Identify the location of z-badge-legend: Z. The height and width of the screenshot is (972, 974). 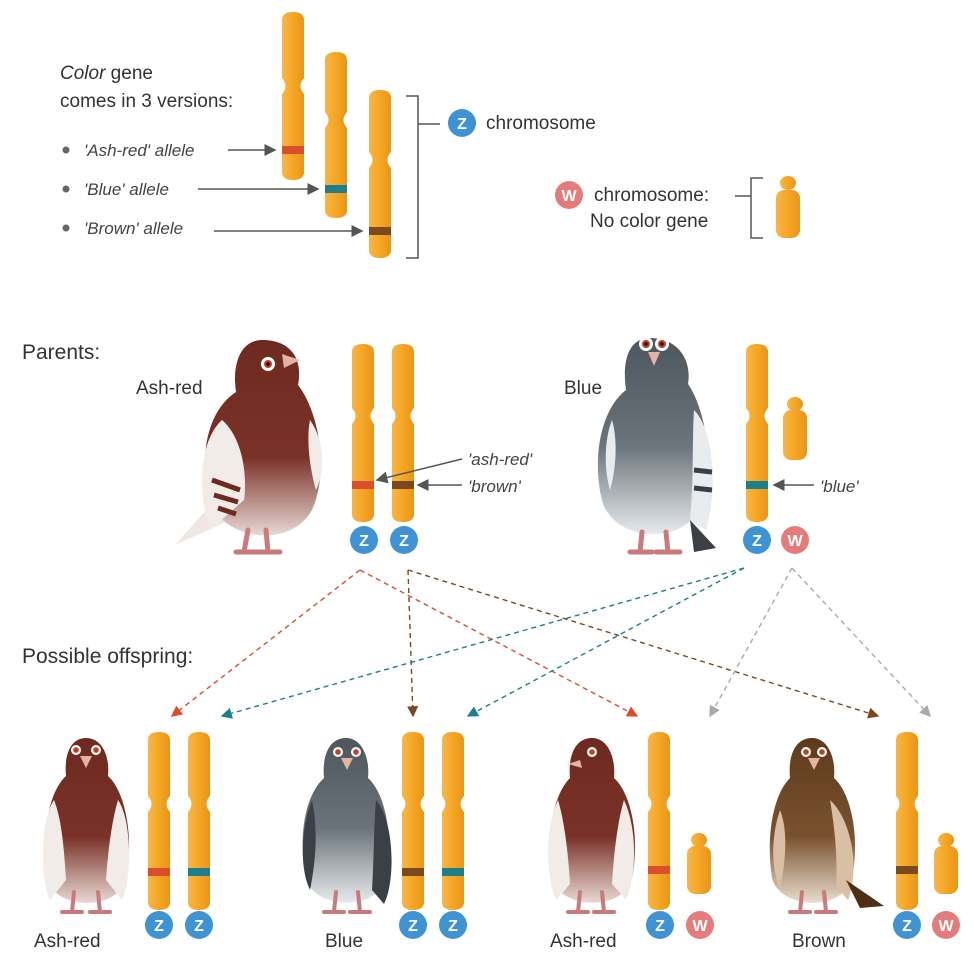
(462, 123).